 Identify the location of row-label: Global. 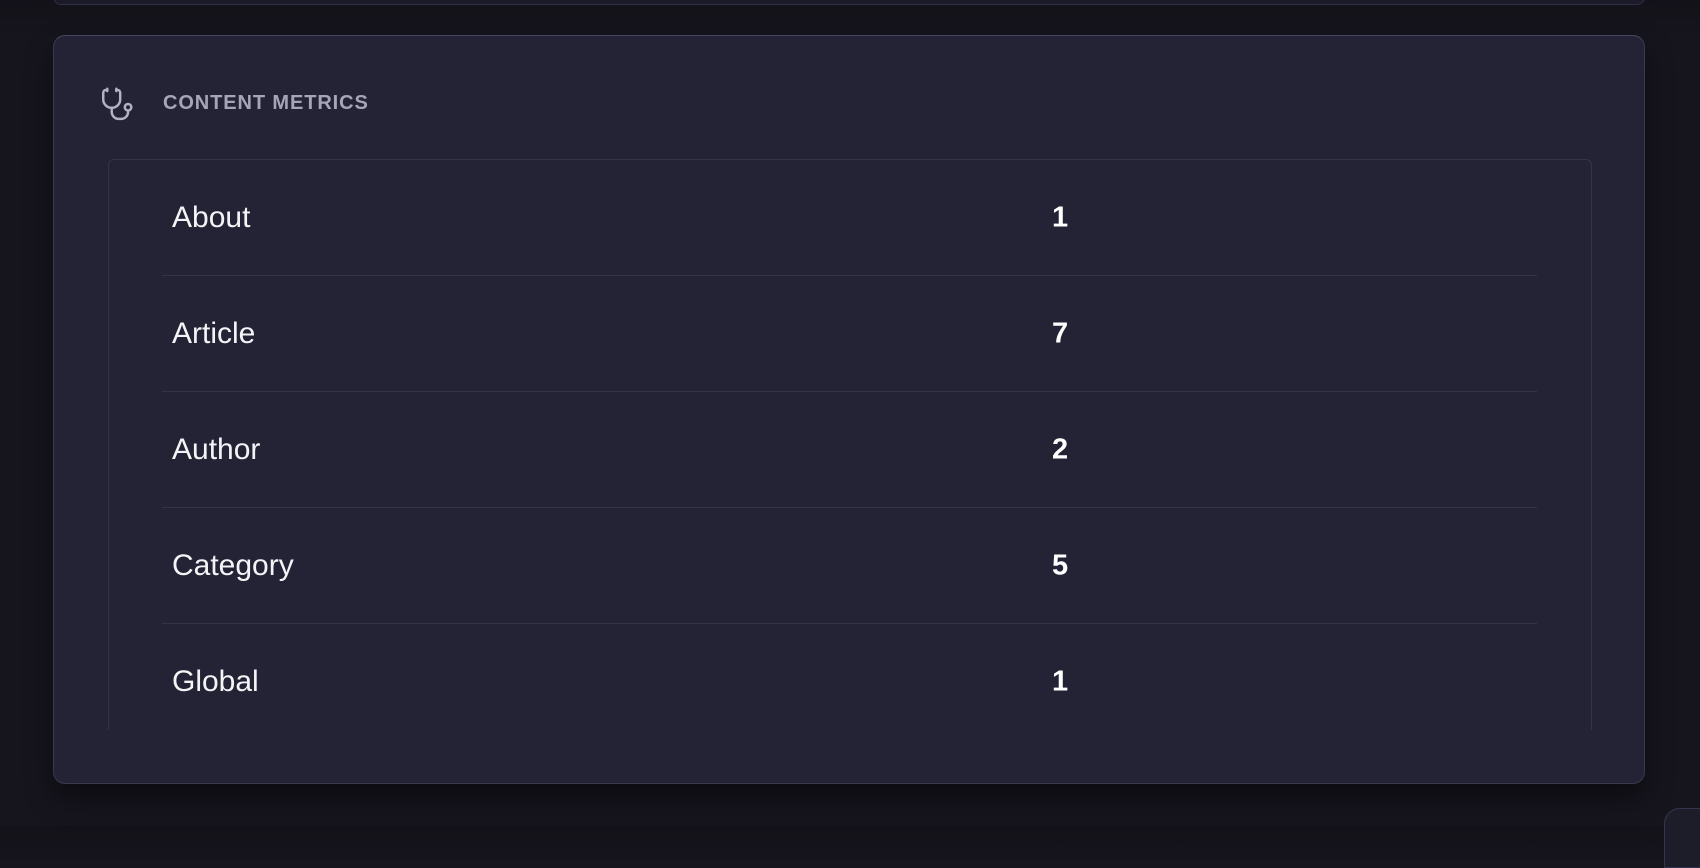
(215, 681).